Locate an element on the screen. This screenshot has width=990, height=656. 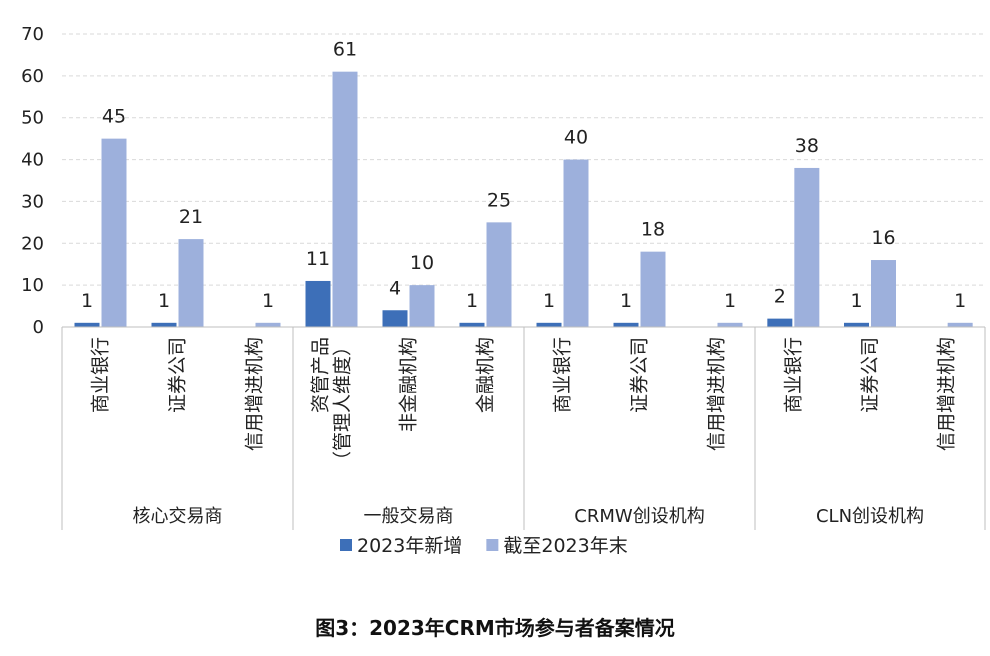
legend-label: 截至2023年末 is located at coordinates (565, 546).